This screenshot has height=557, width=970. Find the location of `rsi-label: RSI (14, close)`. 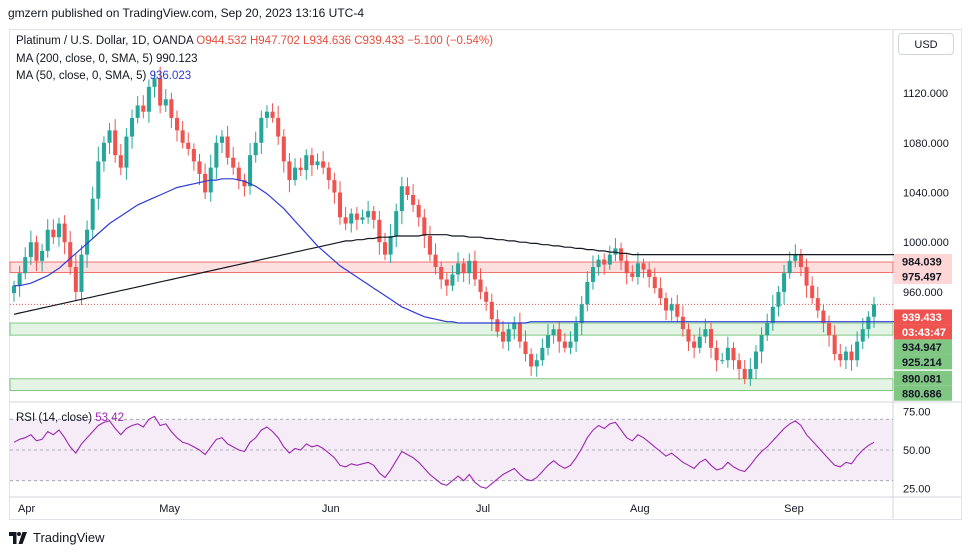

rsi-label: RSI (14, close) is located at coordinates (54, 418).